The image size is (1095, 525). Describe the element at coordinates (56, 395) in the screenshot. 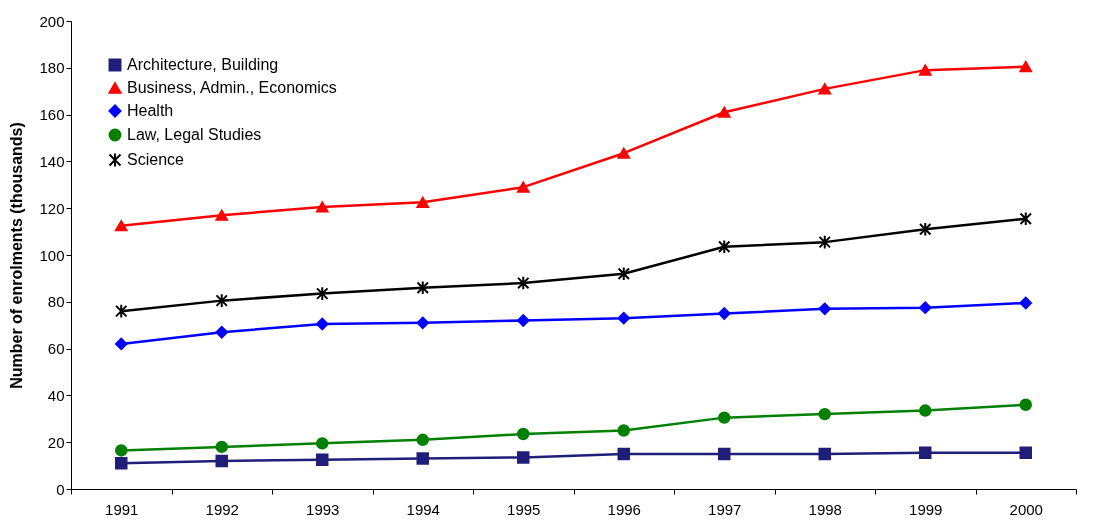

I see `y-tick-label: 40` at that location.